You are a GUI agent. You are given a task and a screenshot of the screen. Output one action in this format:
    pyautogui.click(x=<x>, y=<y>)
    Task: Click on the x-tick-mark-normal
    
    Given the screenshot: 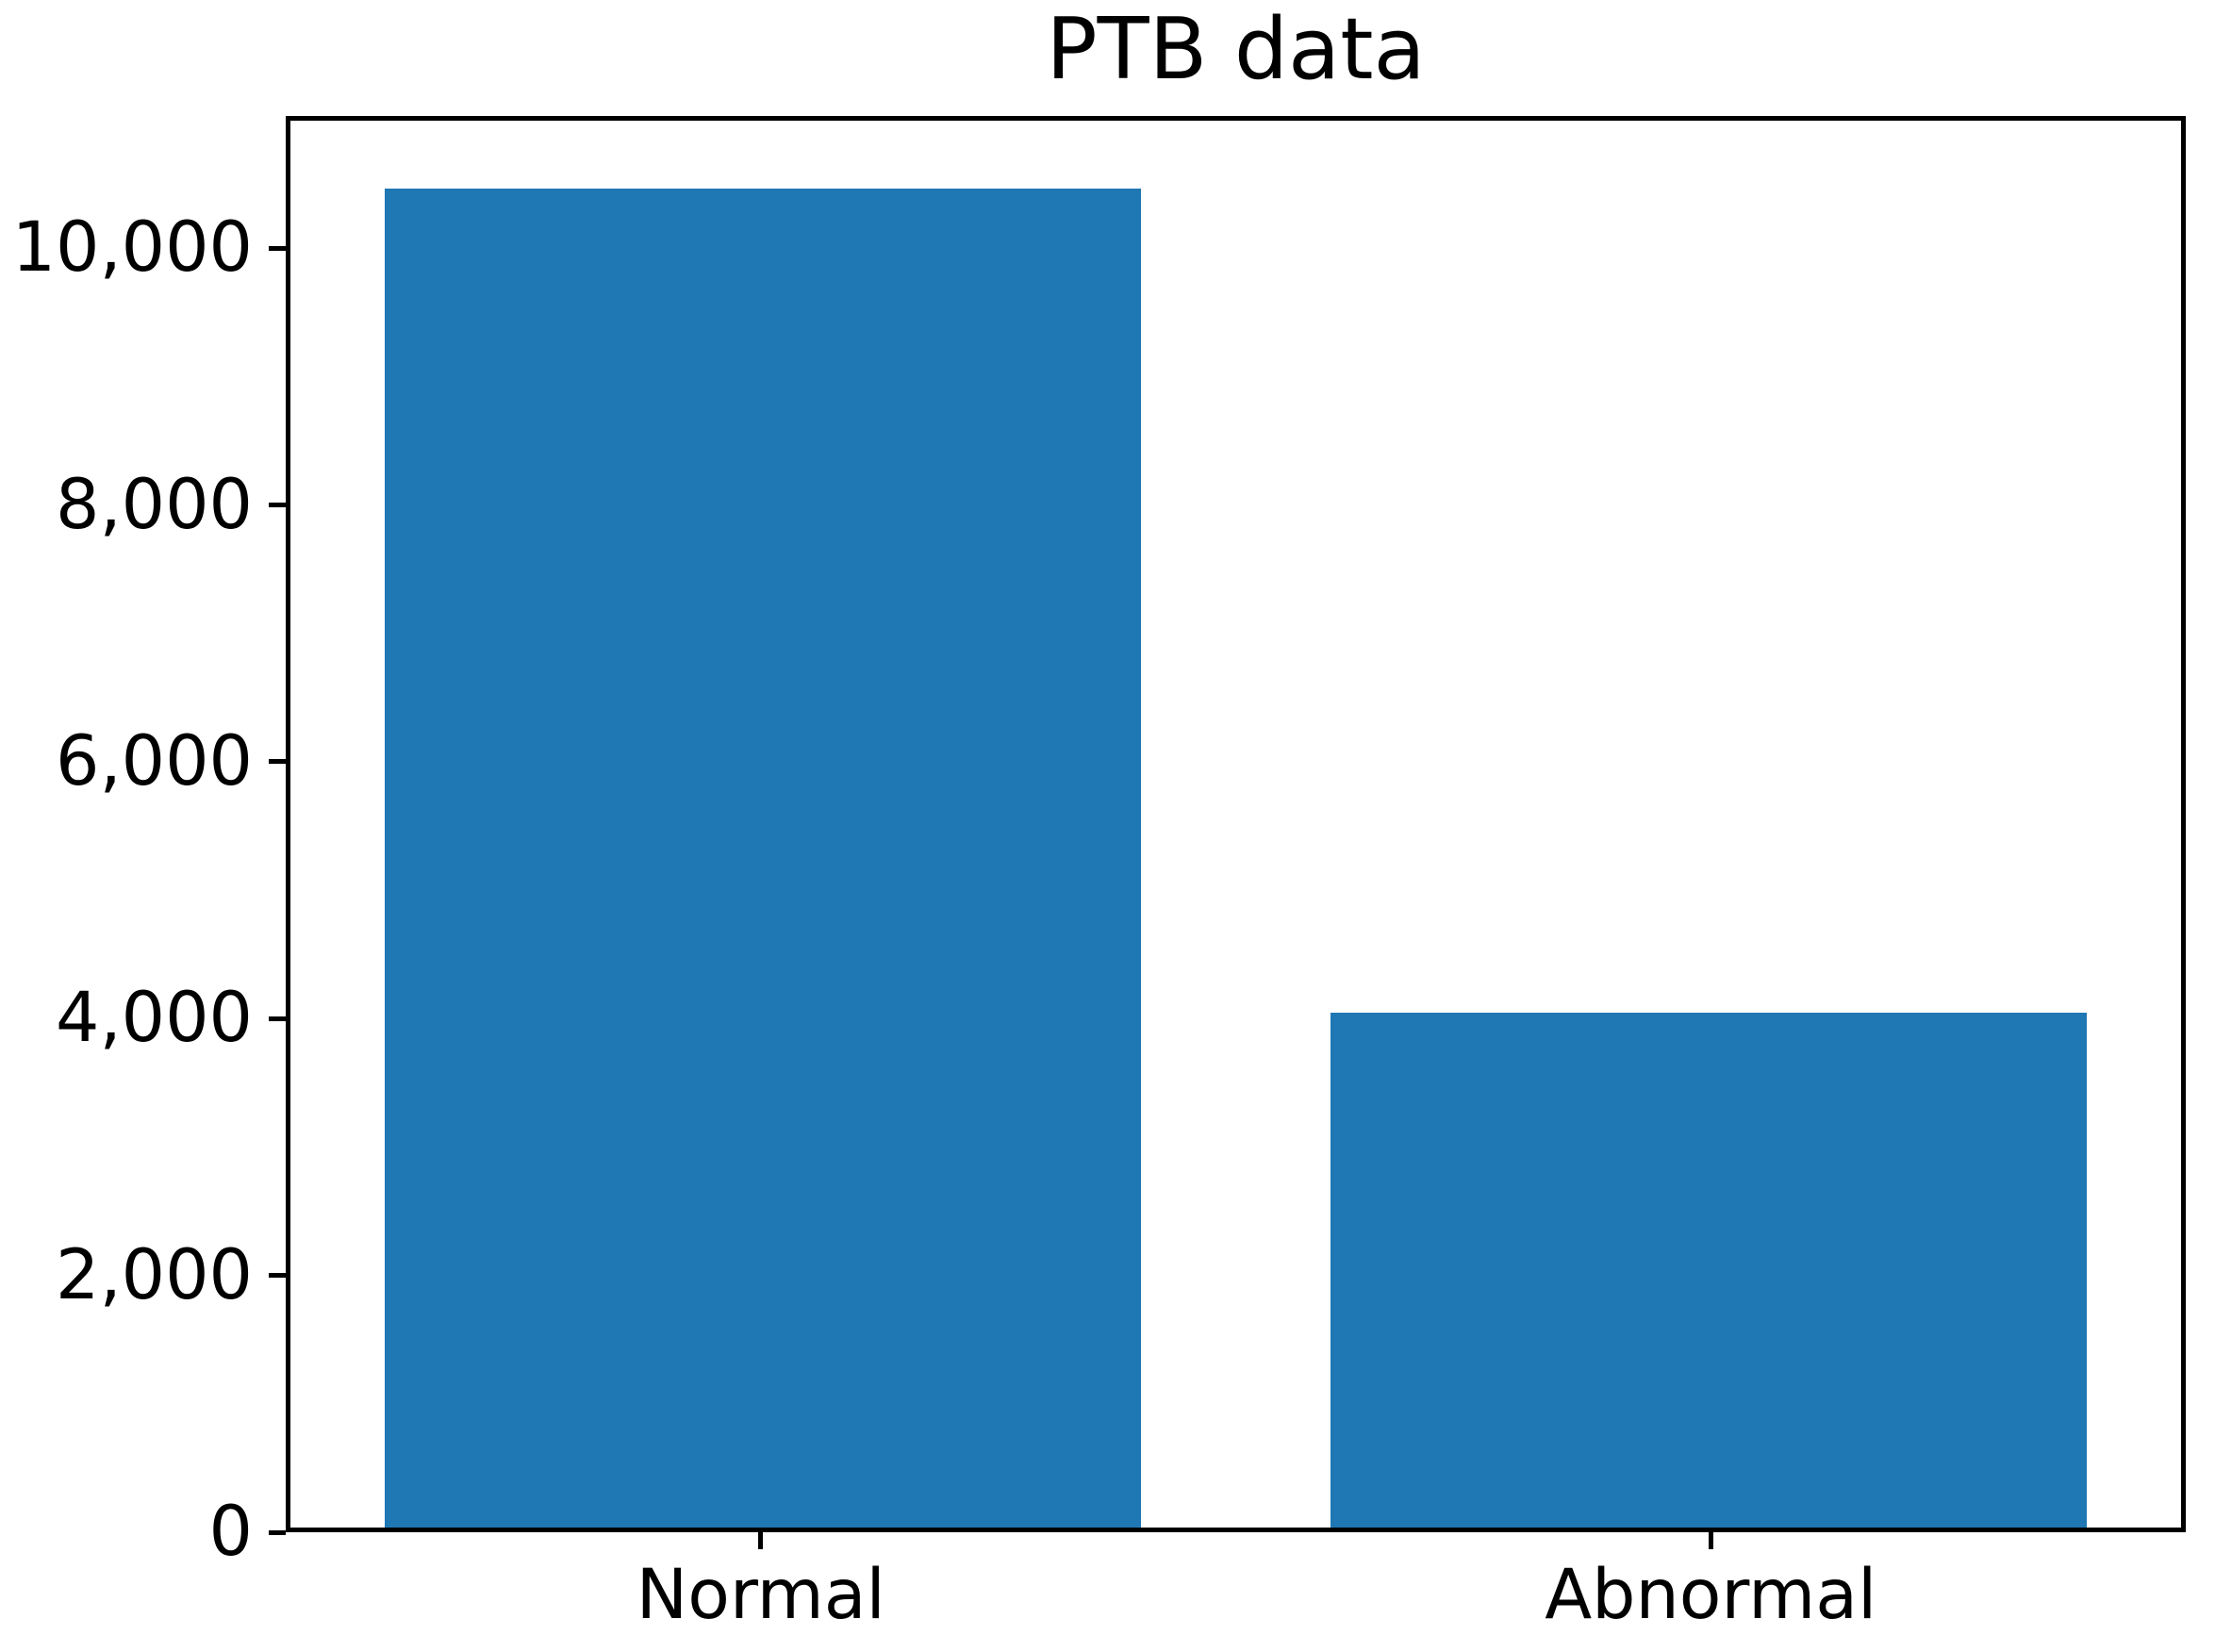 What is the action you would take?
    pyautogui.click(x=761, y=1540)
    